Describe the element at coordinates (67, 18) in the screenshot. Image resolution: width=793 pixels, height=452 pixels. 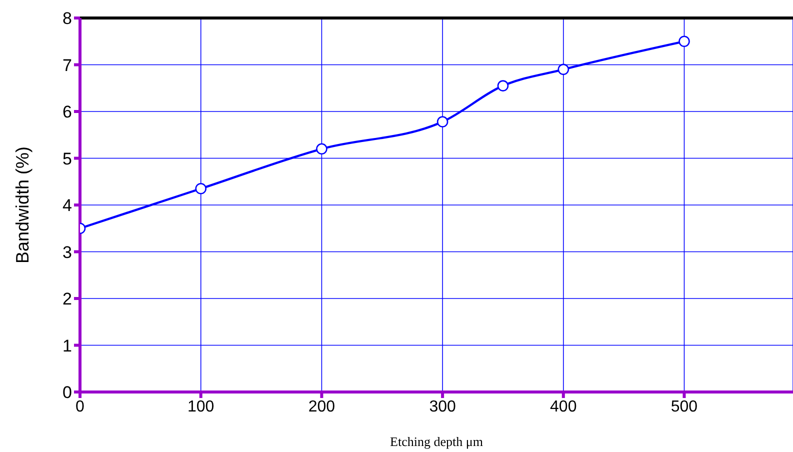
I see `y-tick-label: 8` at that location.